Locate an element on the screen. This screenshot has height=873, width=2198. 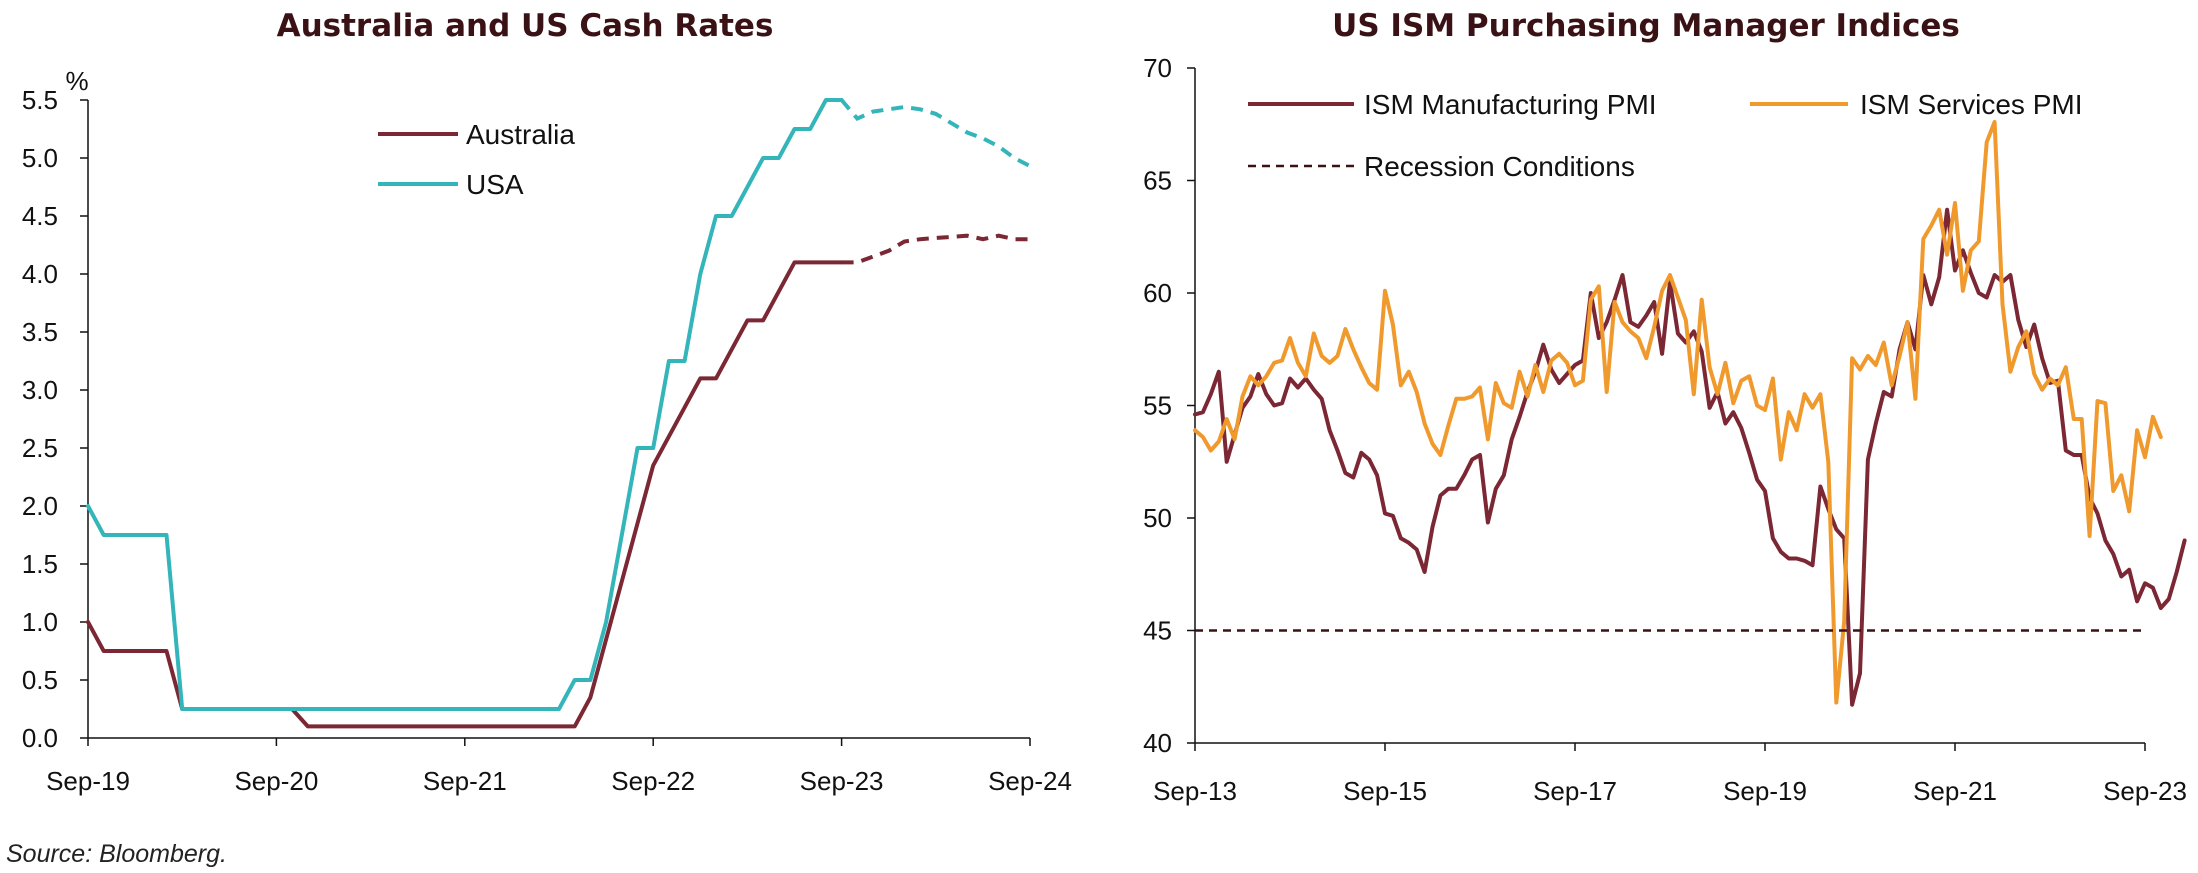
legend-label-ism-services-pmi: ISM Services PMI is located at coordinates (1971, 104).